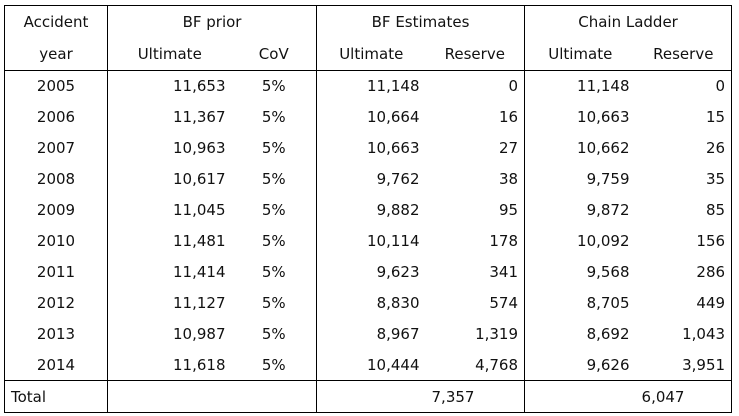 The height and width of the screenshot is (416, 739). I want to click on cell-cl-reserve: 3,951, so click(684, 365).